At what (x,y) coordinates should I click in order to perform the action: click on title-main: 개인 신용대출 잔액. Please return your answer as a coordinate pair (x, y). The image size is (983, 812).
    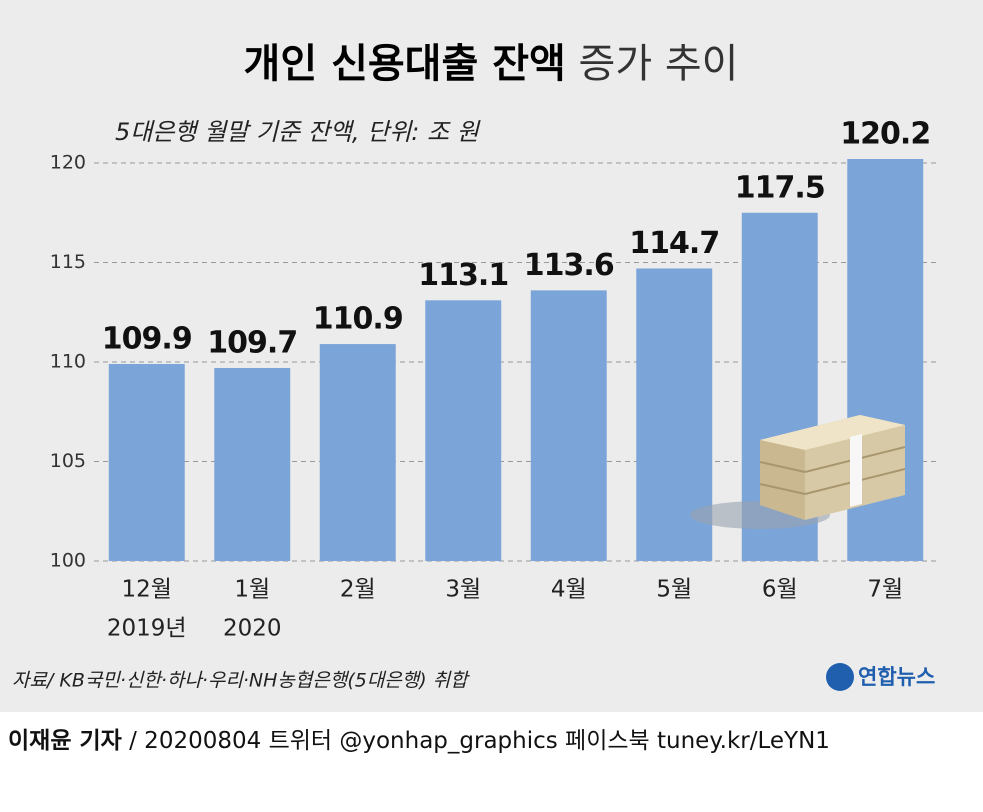
    Looking at the image, I should click on (405, 64).